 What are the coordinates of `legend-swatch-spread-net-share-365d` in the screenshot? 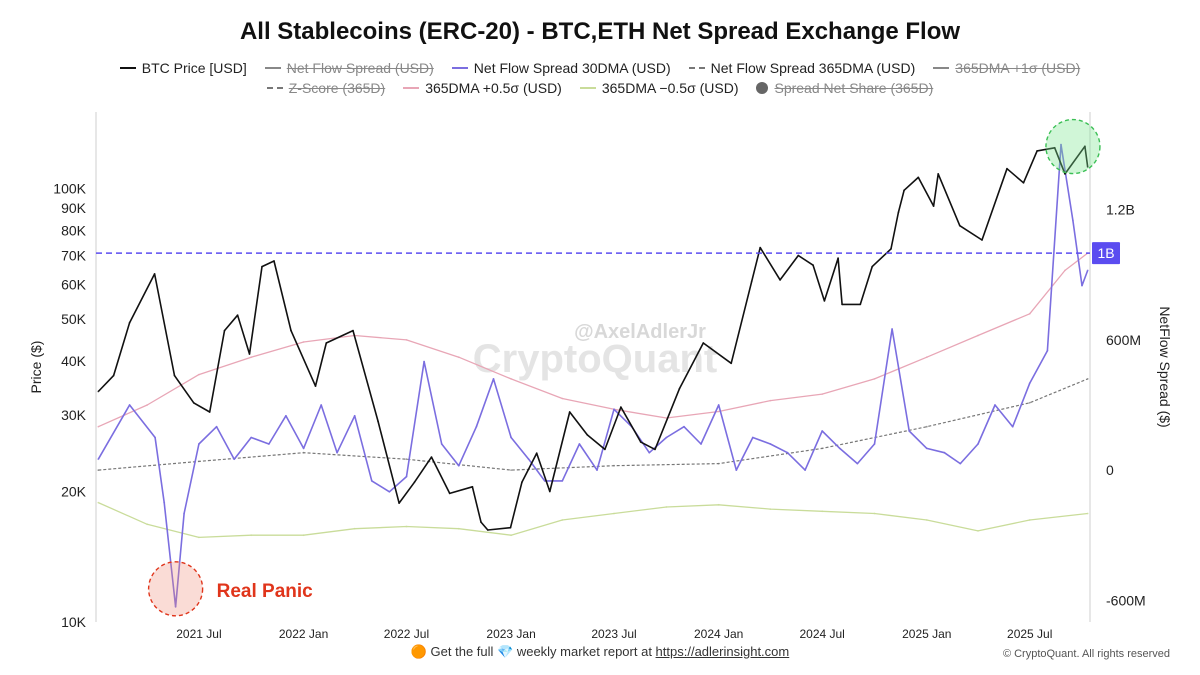 It's located at (762, 88).